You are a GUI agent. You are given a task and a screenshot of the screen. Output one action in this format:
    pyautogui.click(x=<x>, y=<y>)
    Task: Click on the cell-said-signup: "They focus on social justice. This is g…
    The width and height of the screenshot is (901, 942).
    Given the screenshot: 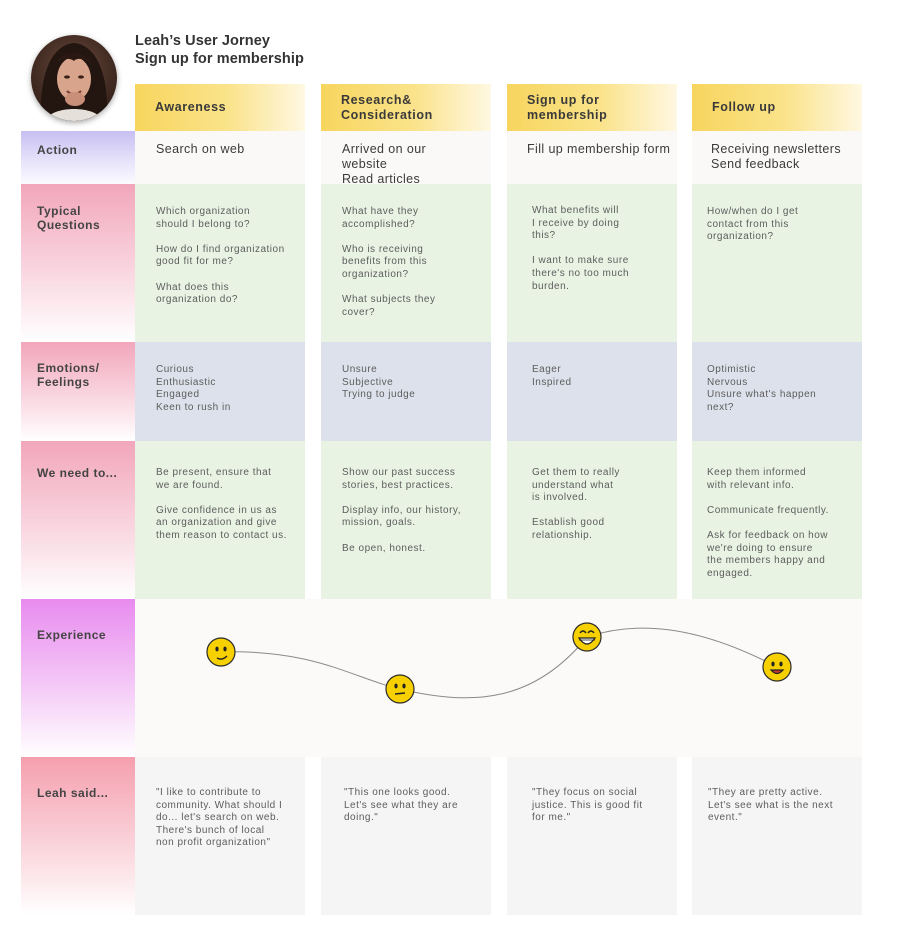 What is the action you would take?
    pyautogui.click(x=592, y=836)
    